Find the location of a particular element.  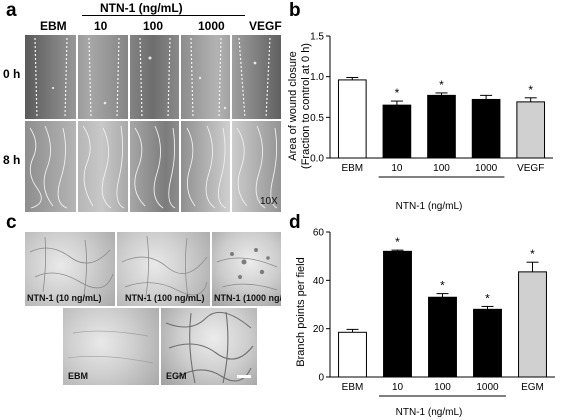

panel-c-image-ntn100: NTN-1 (100 ng/mL) is located at coordinates (163, 269).